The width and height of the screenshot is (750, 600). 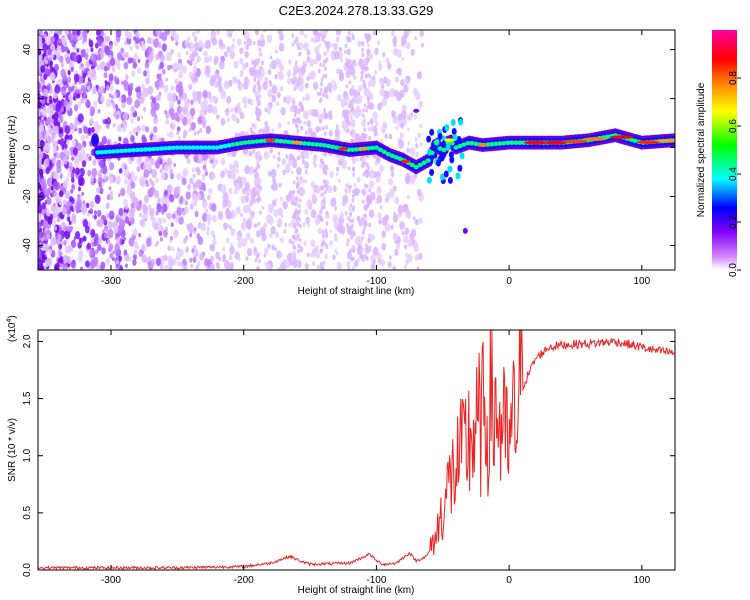 What do you see at coordinates (27, 245) in the screenshot?
I see `y-tick-label: -40` at bounding box center [27, 245].